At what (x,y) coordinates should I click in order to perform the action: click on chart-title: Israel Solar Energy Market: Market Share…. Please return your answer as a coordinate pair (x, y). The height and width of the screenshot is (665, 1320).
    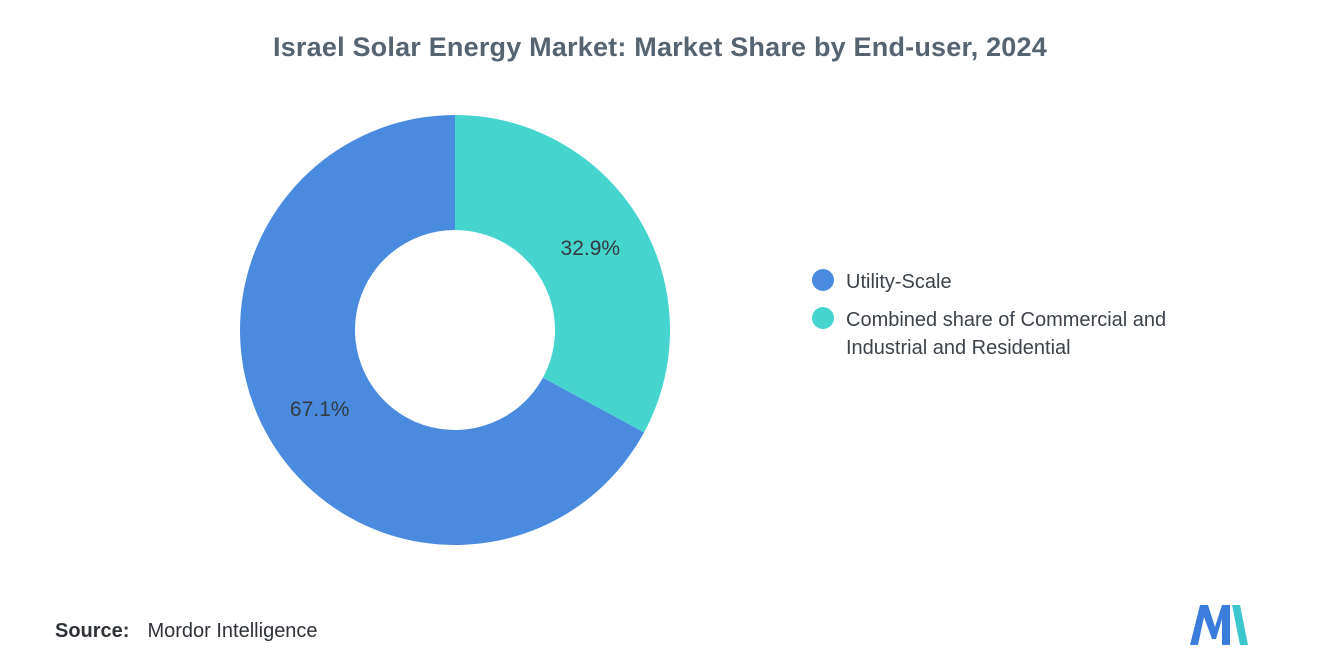
    Looking at the image, I should click on (660, 47).